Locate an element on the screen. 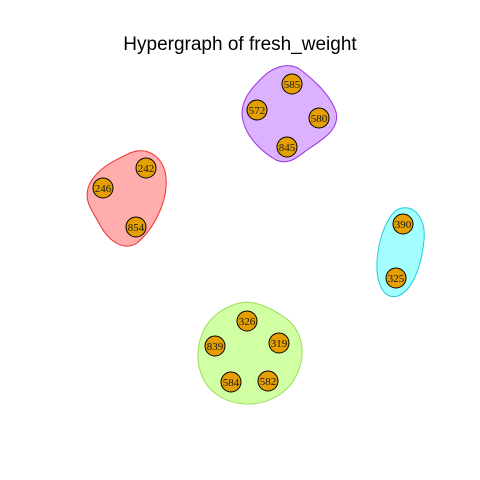  node-585: 585 is located at coordinates (292, 84).